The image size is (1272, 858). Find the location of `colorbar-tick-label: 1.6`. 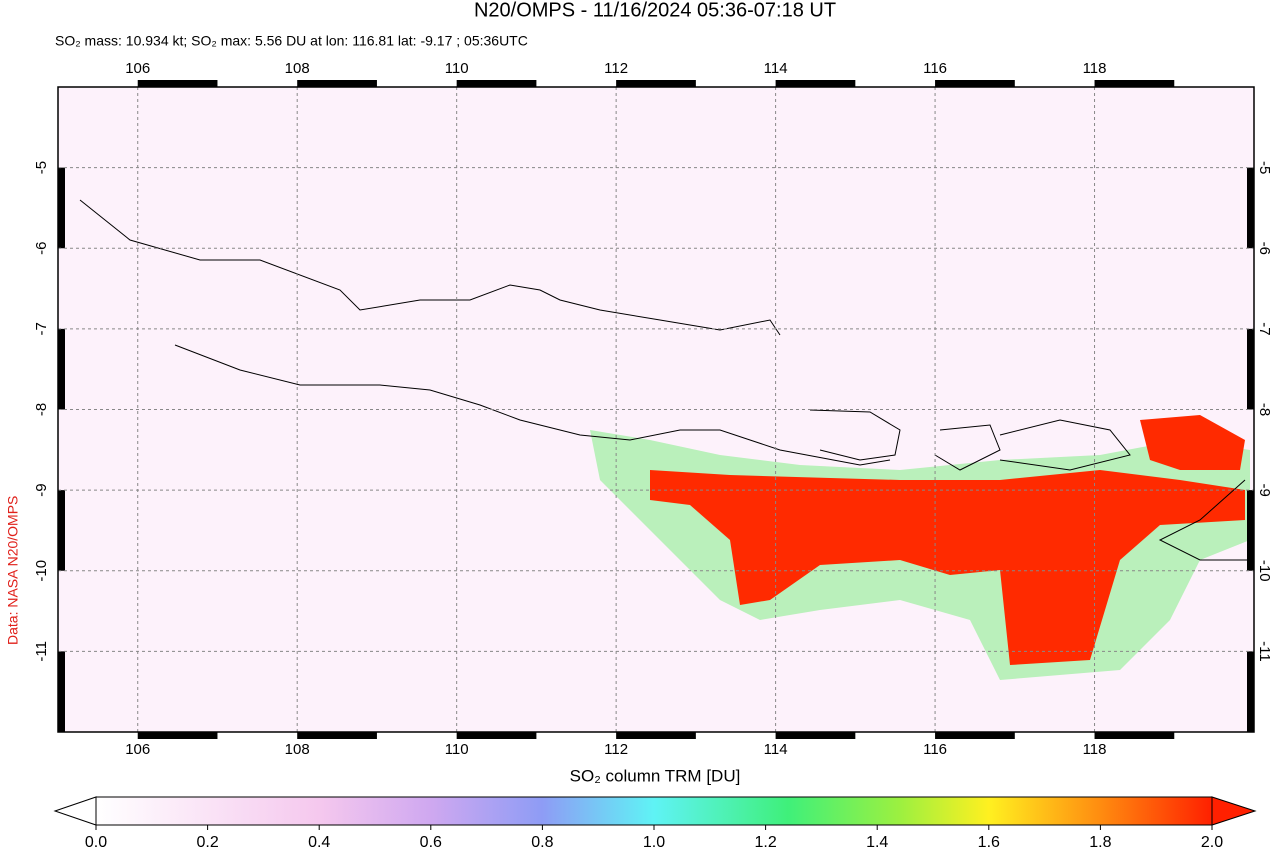

colorbar-tick-label: 1.6 is located at coordinates (989, 842).